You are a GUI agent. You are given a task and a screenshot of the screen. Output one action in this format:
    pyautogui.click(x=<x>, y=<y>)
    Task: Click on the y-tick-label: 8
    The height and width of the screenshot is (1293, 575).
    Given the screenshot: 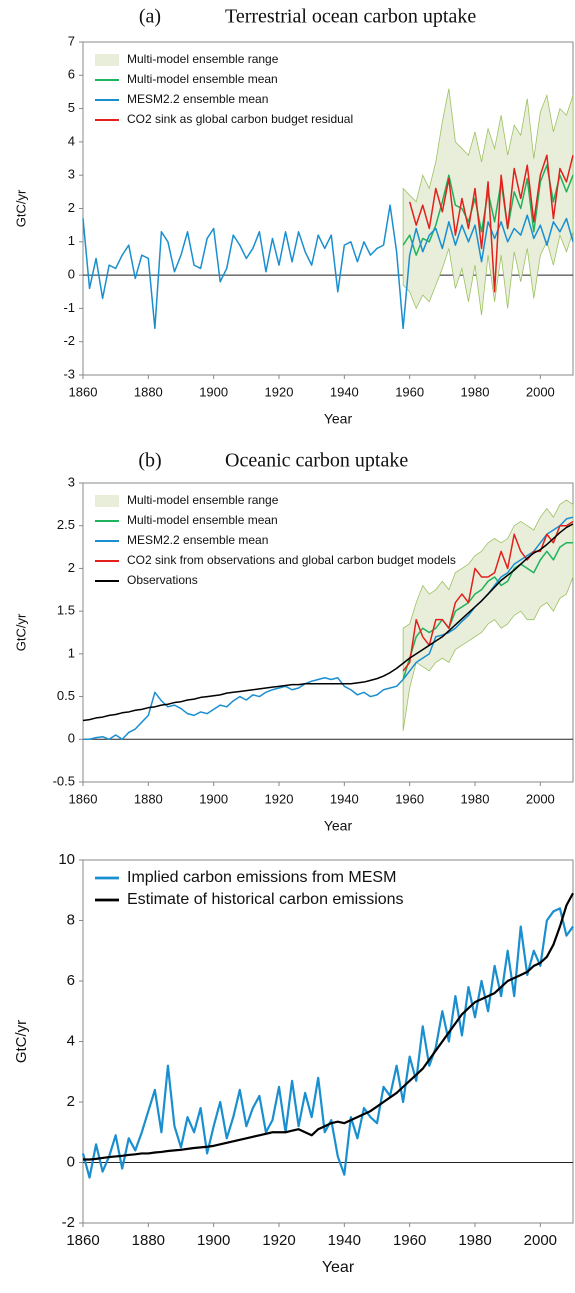 What is the action you would take?
    pyautogui.click(x=71, y=919)
    